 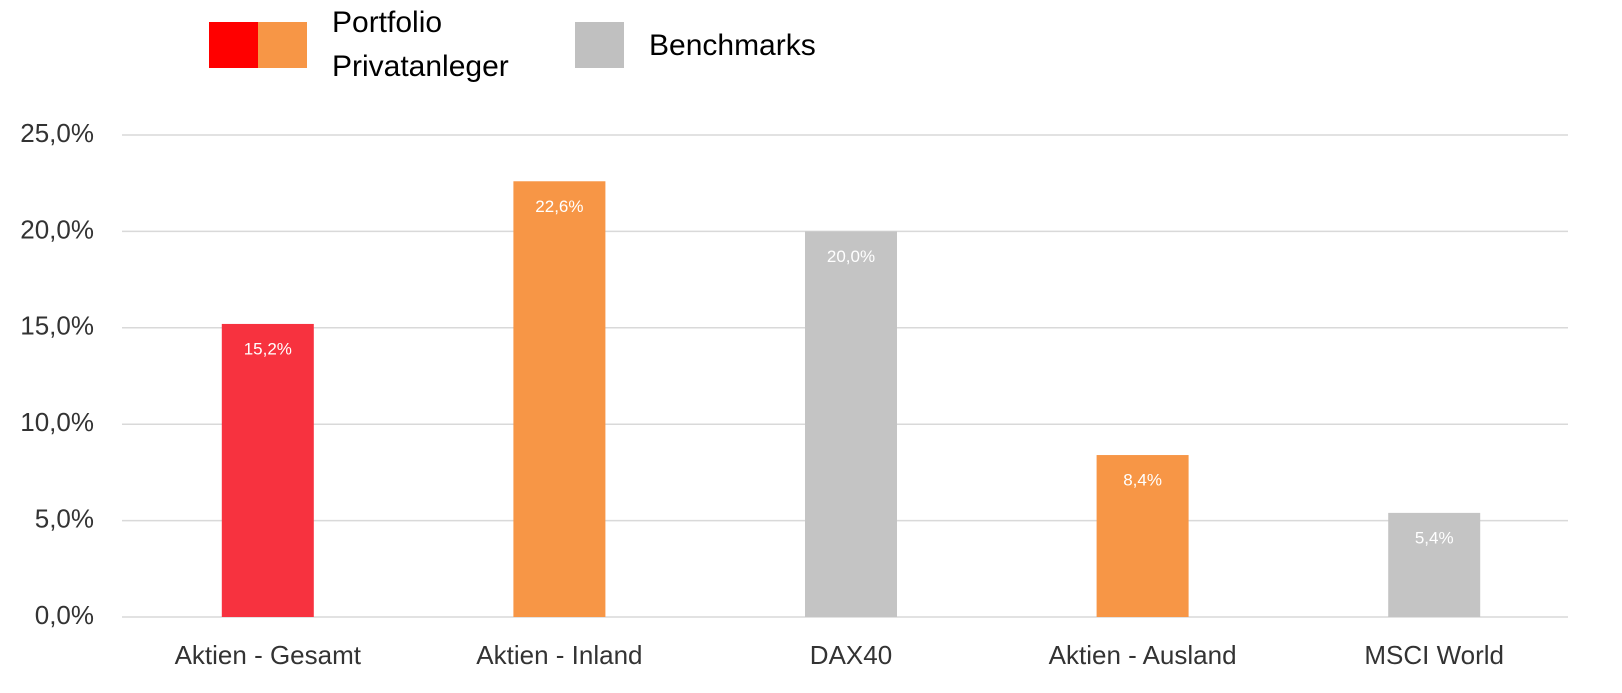 What do you see at coordinates (559, 206) in the screenshot?
I see `data-label: 22,6%` at bounding box center [559, 206].